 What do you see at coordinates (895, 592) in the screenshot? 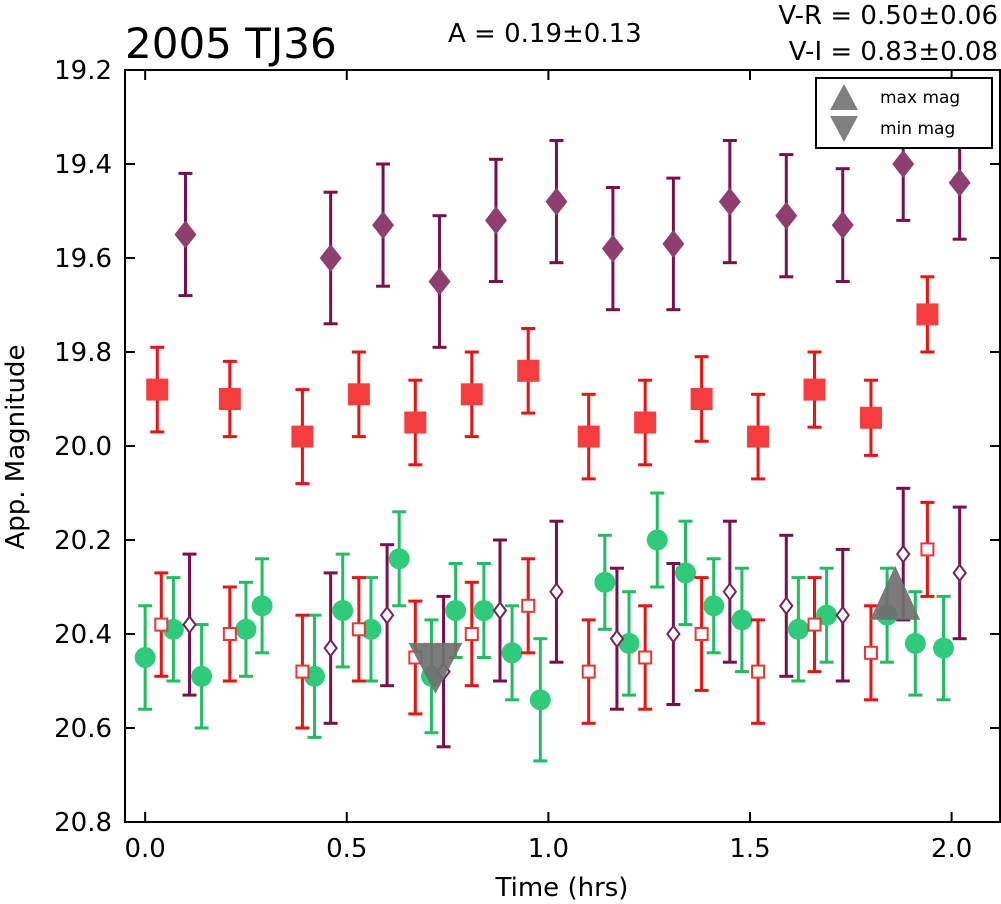
I see `max-mag-marker` at bounding box center [895, 592].